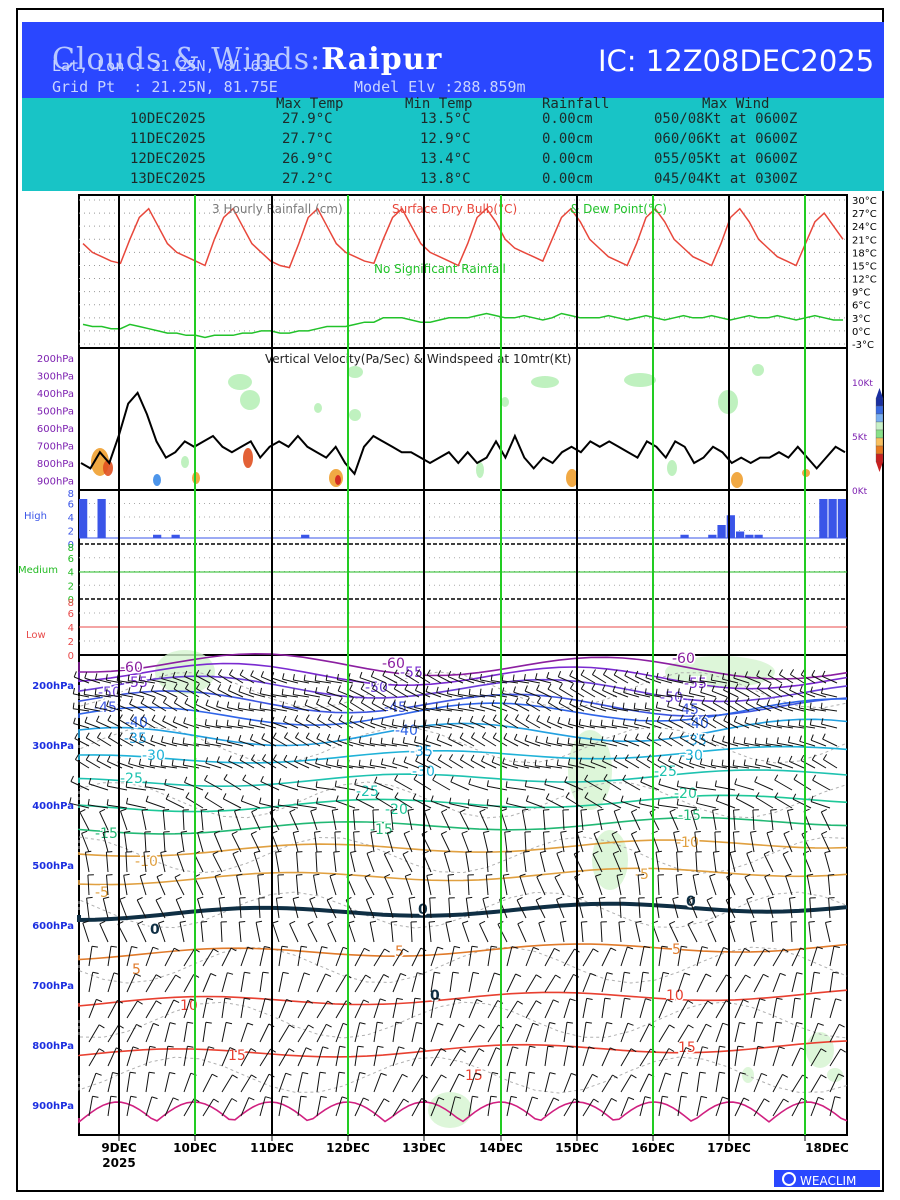 Image resolution: width=900 pixels, height=1200 pixels. What do you see at coordinates (136, 970) in the screenshot?
I see `contour-label: 5` at bounding box center [136, 970].